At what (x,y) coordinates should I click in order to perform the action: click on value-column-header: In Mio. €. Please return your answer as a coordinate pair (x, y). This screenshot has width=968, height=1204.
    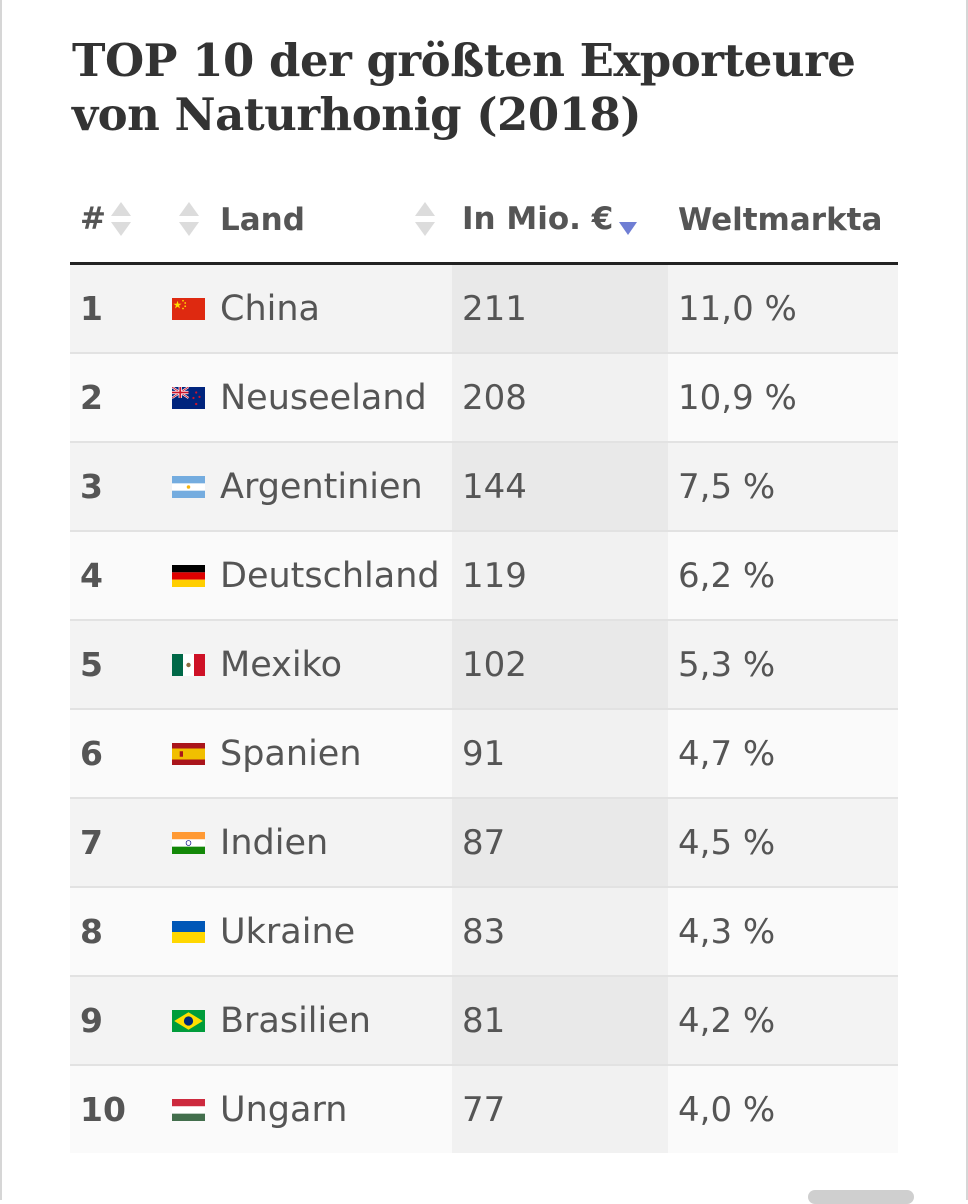
    Looking at the image, I should click on (560, 220).